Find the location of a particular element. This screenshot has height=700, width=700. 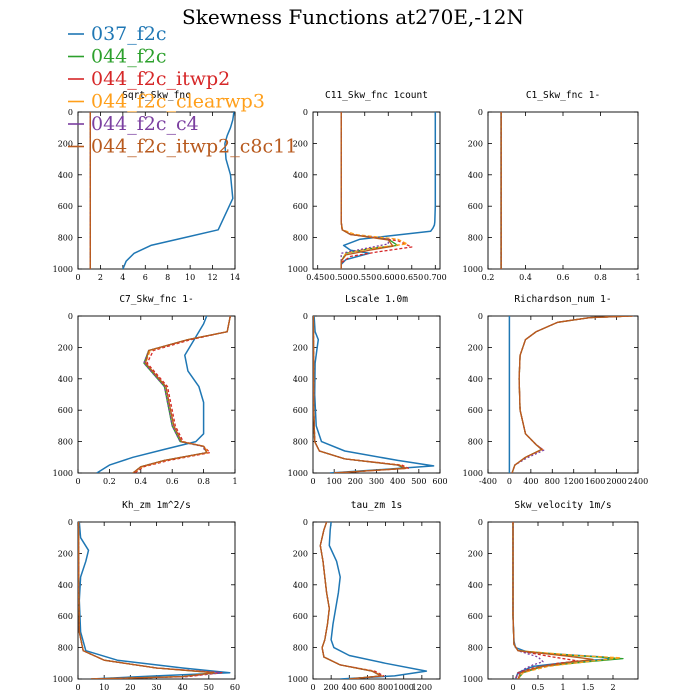

legend-label: 044_f2c_clearwp3 is located at coordinates (178, 102).